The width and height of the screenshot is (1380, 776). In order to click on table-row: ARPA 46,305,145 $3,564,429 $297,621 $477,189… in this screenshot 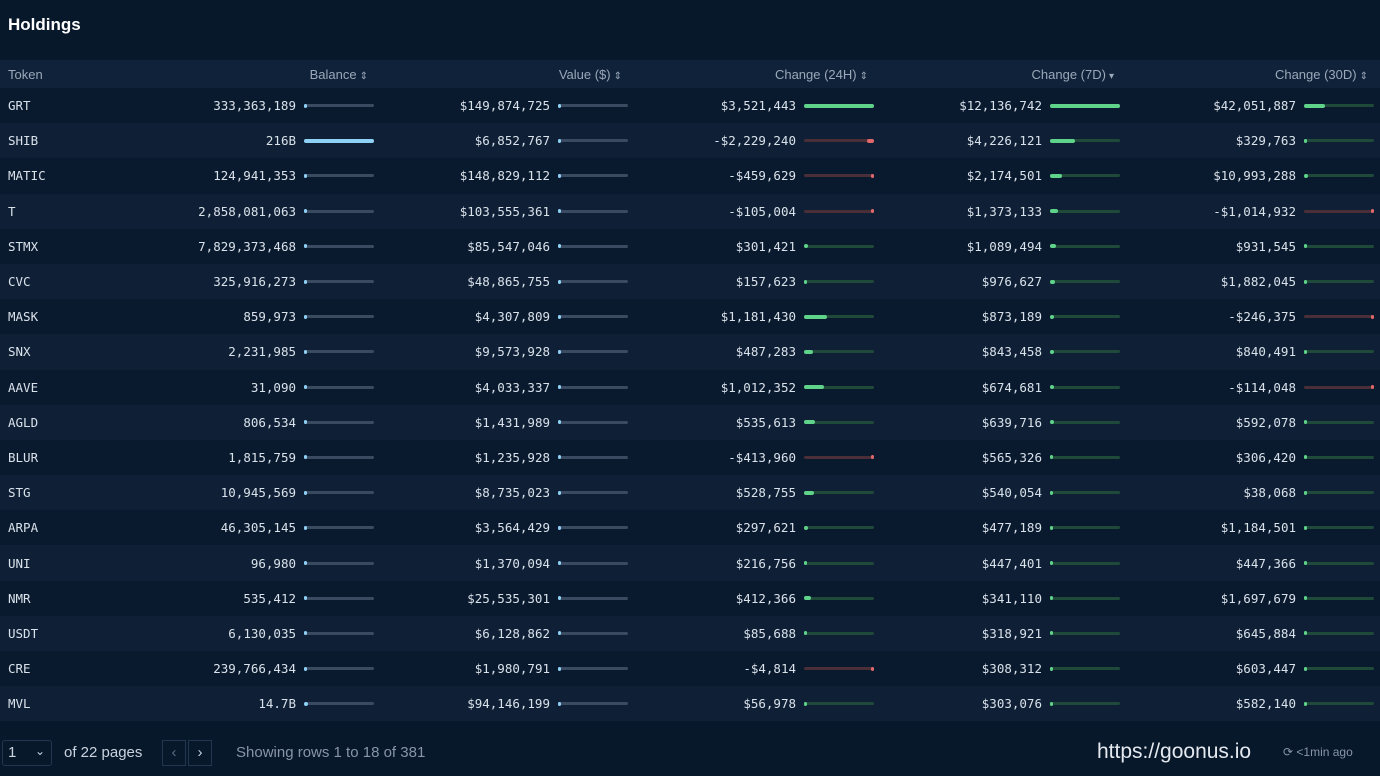, I will do `click(690, 528)`.